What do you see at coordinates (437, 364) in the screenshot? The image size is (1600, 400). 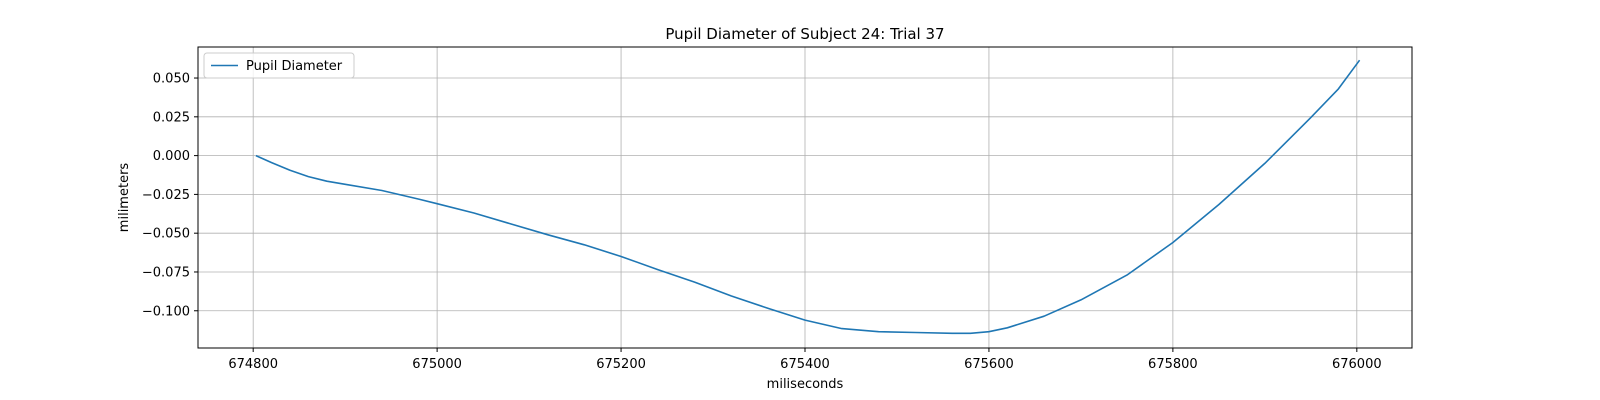 I see `x-tick-label: 675000` at bounding box center [437, 364].